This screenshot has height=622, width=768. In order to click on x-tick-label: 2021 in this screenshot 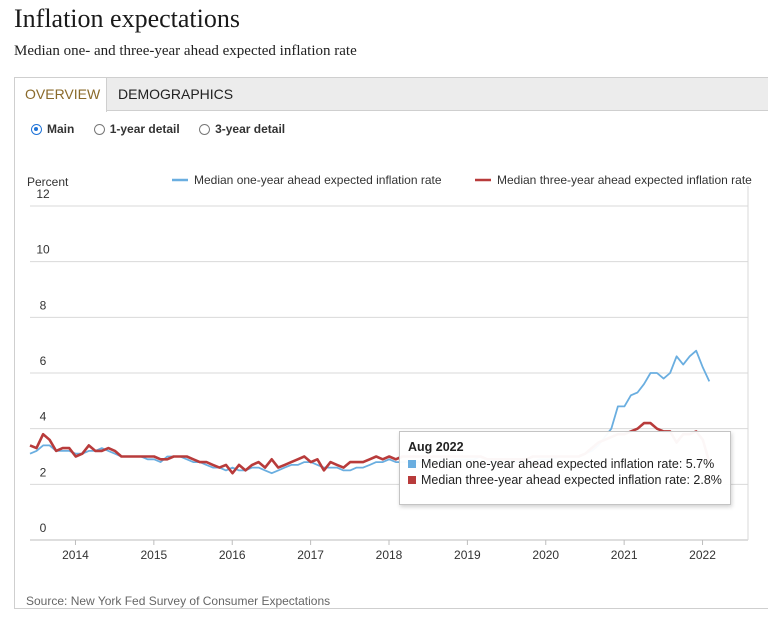, I will do `click(624, 555)`.